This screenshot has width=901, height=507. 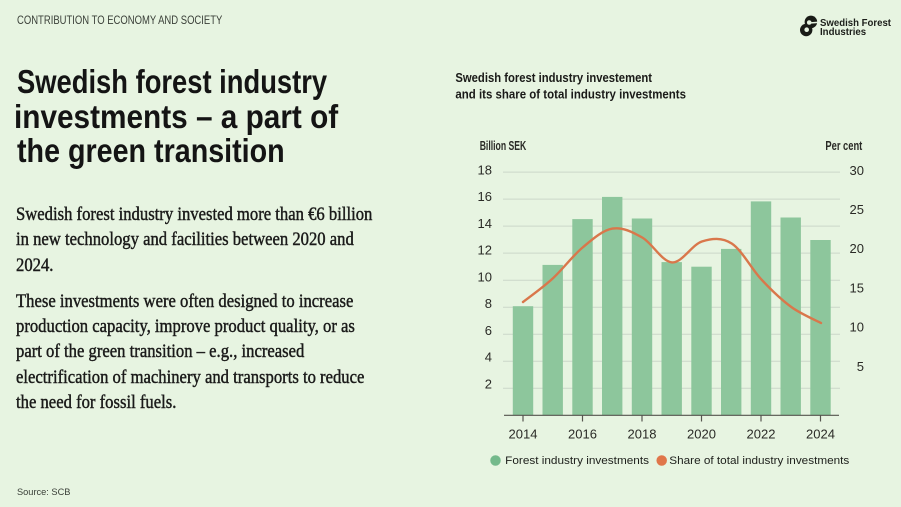 What do you see at coordinates (701, 433) in the screenshot?
I see `svg-text: 2020` at bounding box center [701, 433].